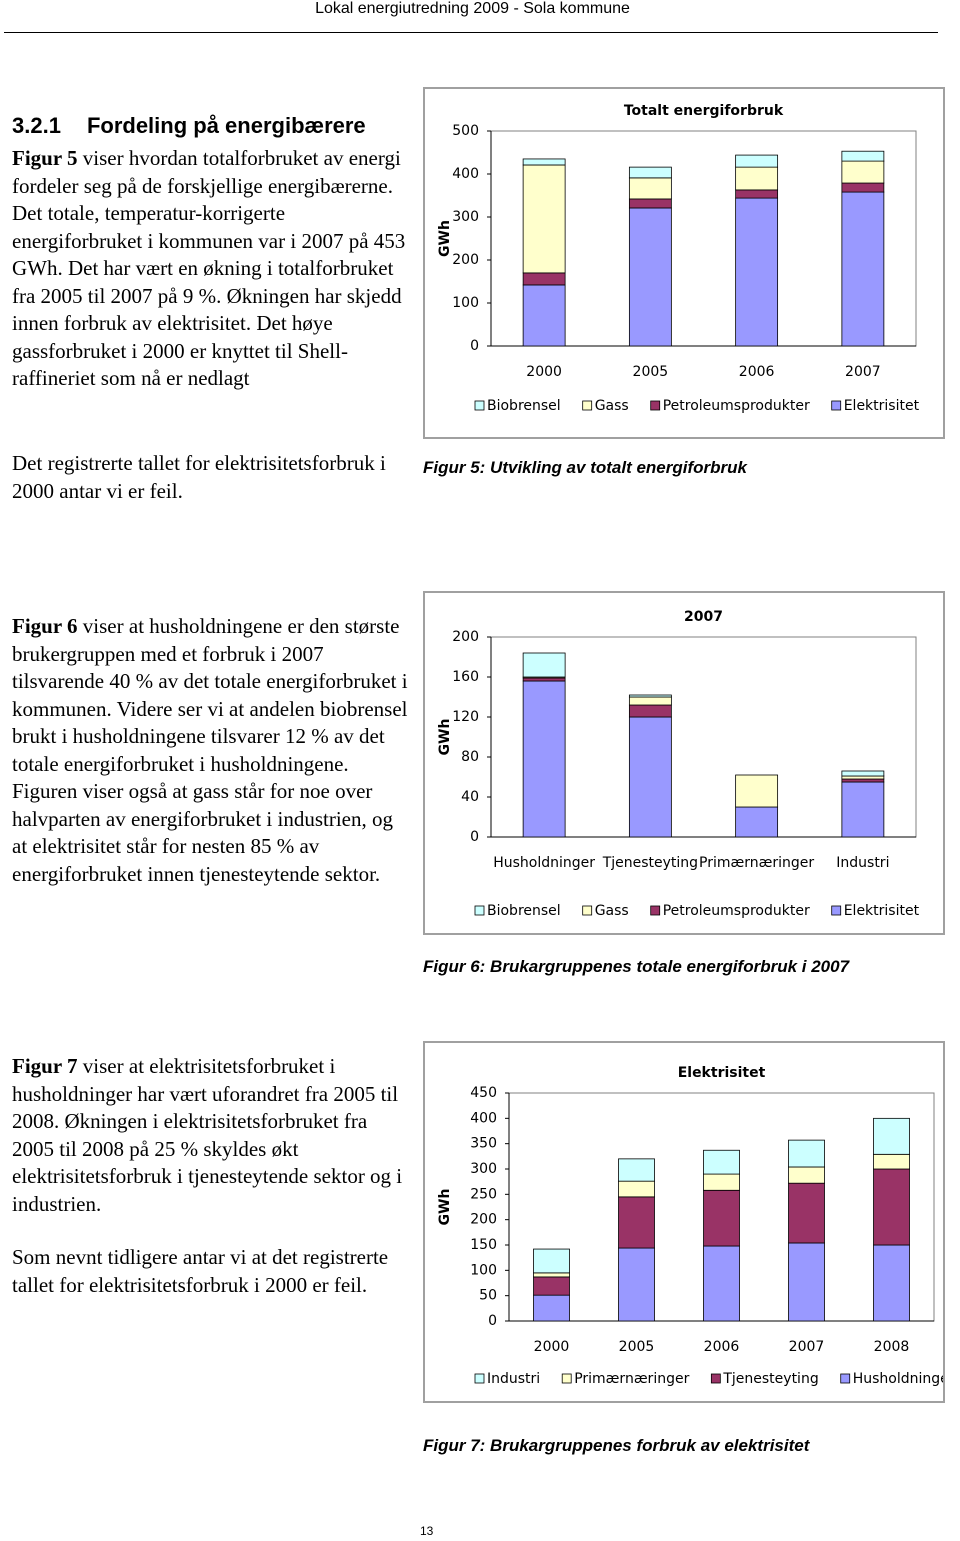 The height and width of the screenshot is (1541, 960). I want to click on page-number: 13, so click(427, 1531).